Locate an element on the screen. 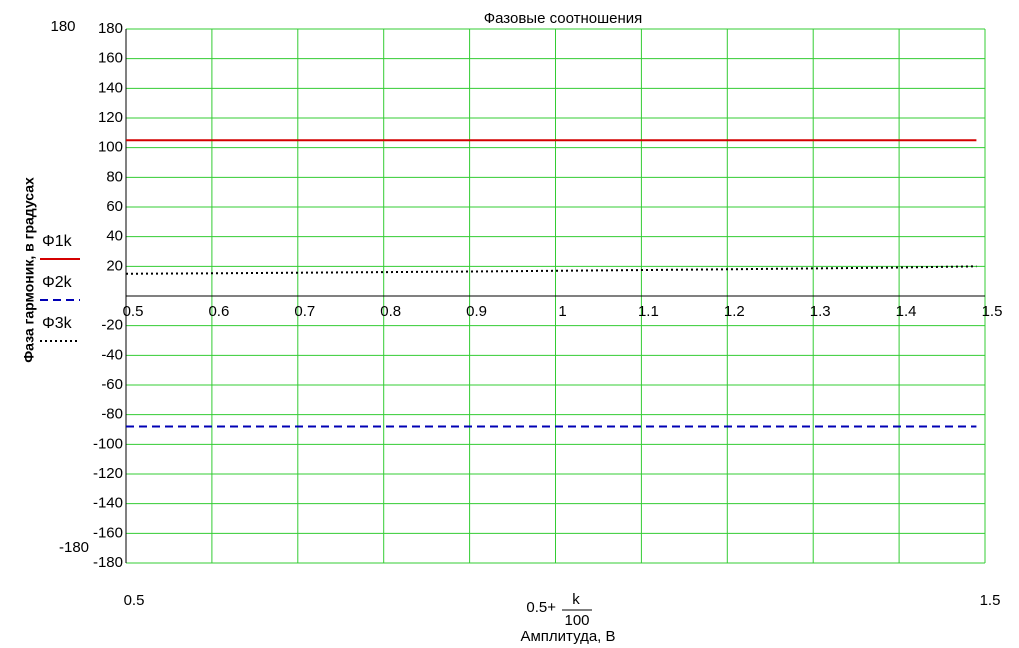  y-limit-label: -180 is located at coordinates (74, 547).